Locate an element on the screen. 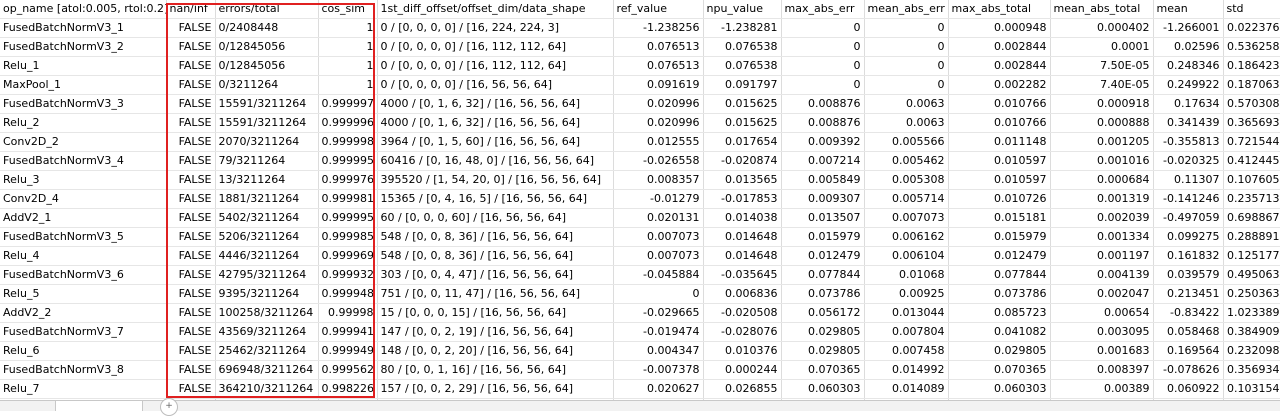 This screenshot has height=416, width=1280. cell-op-name: Conv2D_4 is located at coordinates (83, 199).